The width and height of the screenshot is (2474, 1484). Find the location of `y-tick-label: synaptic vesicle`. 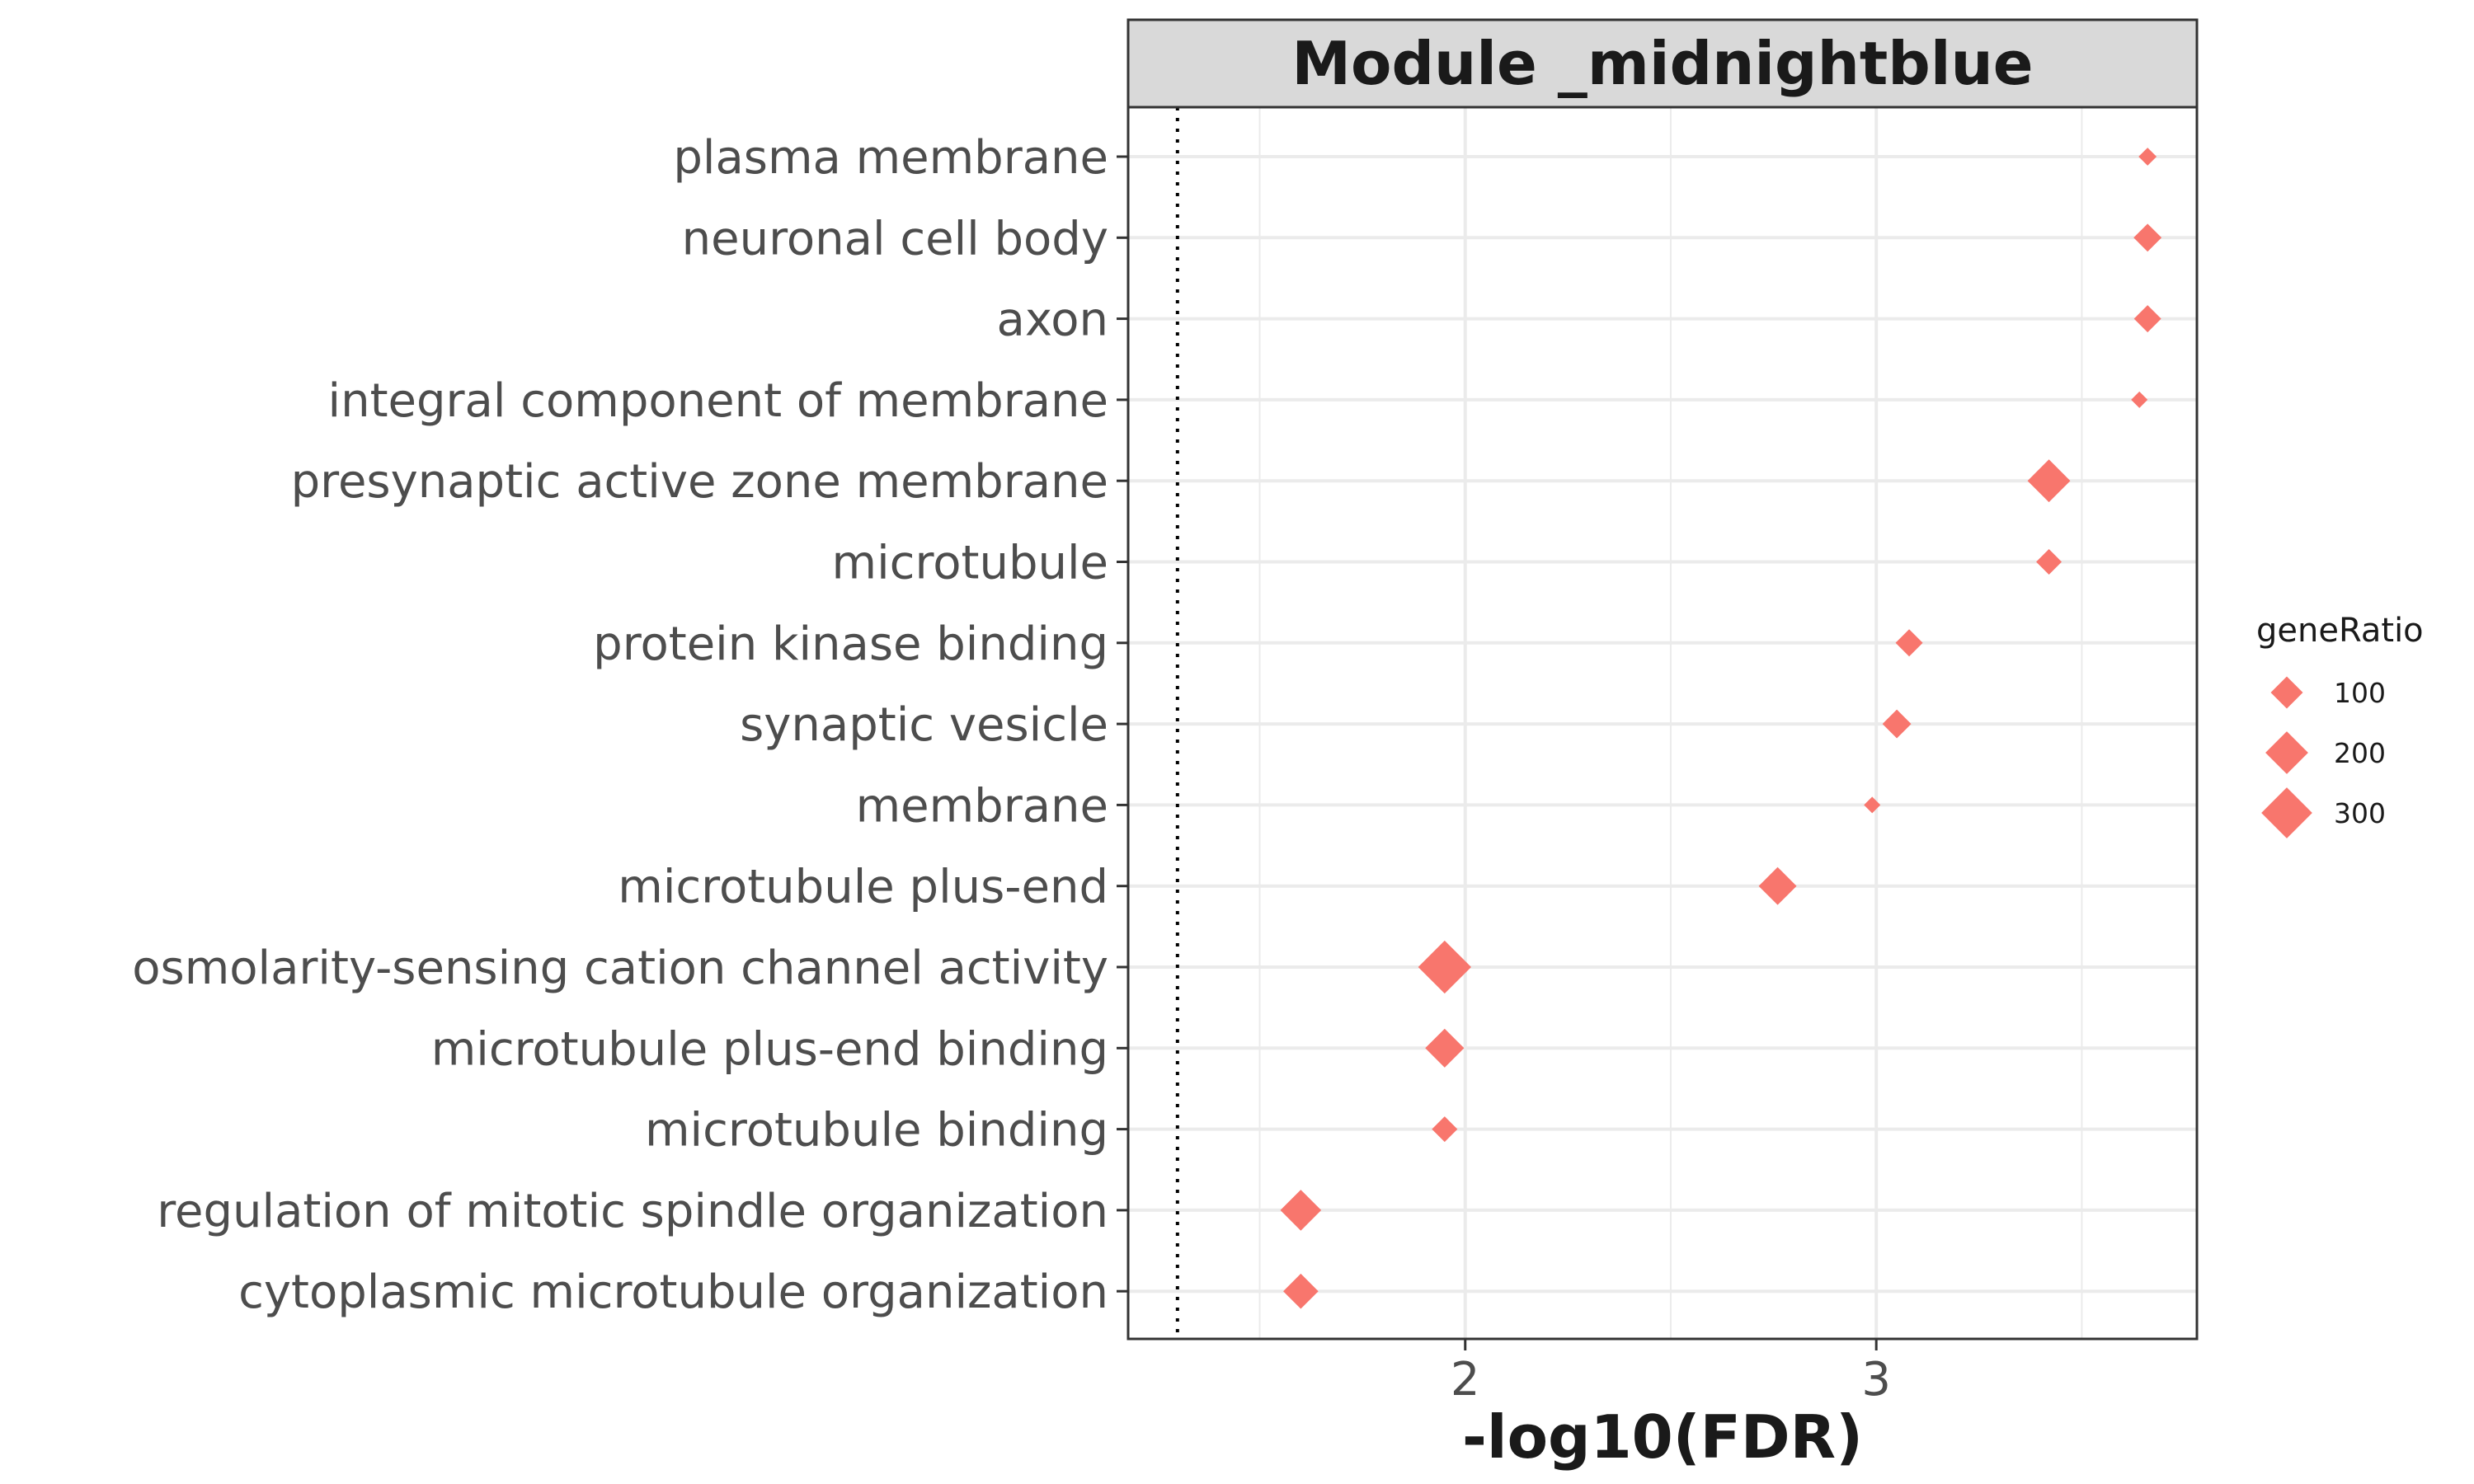

y-tick-label: synaptic vesicle is located at coordinates (924, 725).